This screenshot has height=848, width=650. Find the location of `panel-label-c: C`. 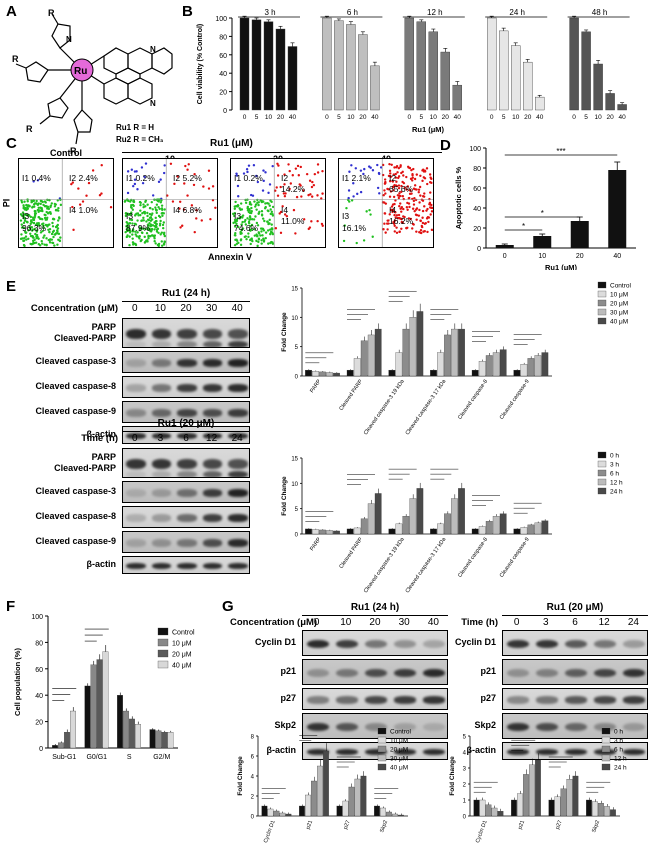

panel-label-c: C is located at coordinates (11, 143).